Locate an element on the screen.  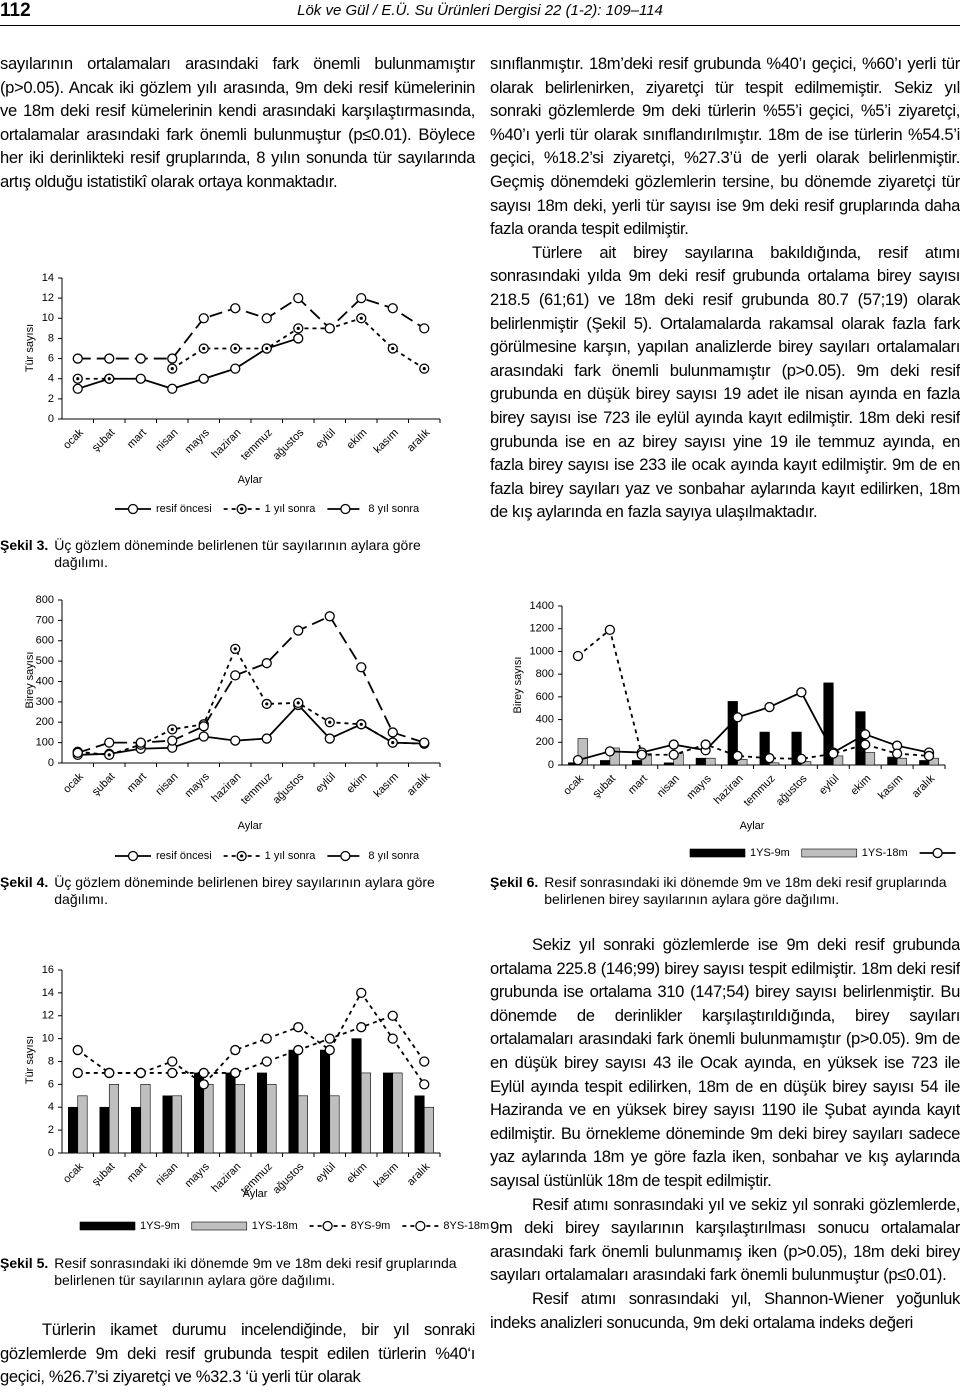
legend-label: resif öncesi is located at coordinates (184, 856).